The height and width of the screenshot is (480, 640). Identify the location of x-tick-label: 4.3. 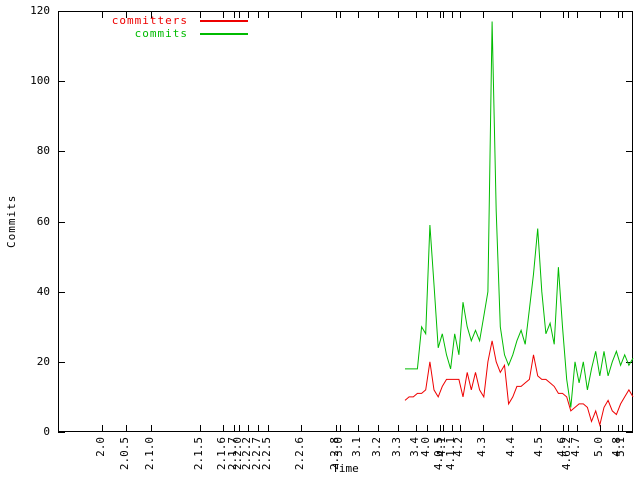
(481, 447).